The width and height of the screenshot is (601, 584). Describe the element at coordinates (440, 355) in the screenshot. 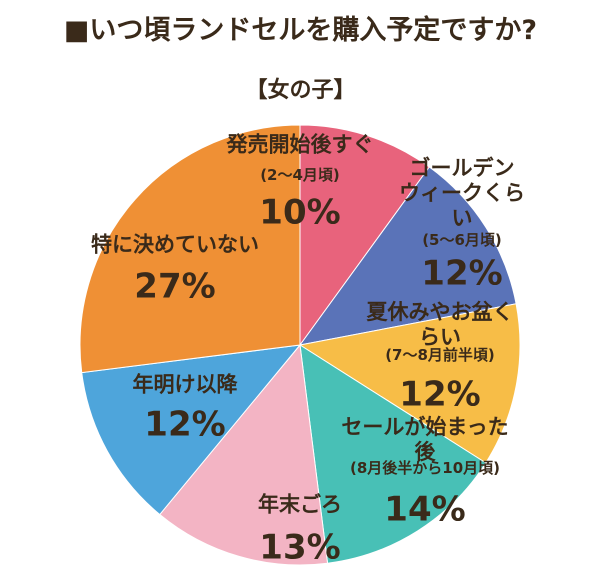

I see `slice-note: (7〜8月前半頃)` at that location.